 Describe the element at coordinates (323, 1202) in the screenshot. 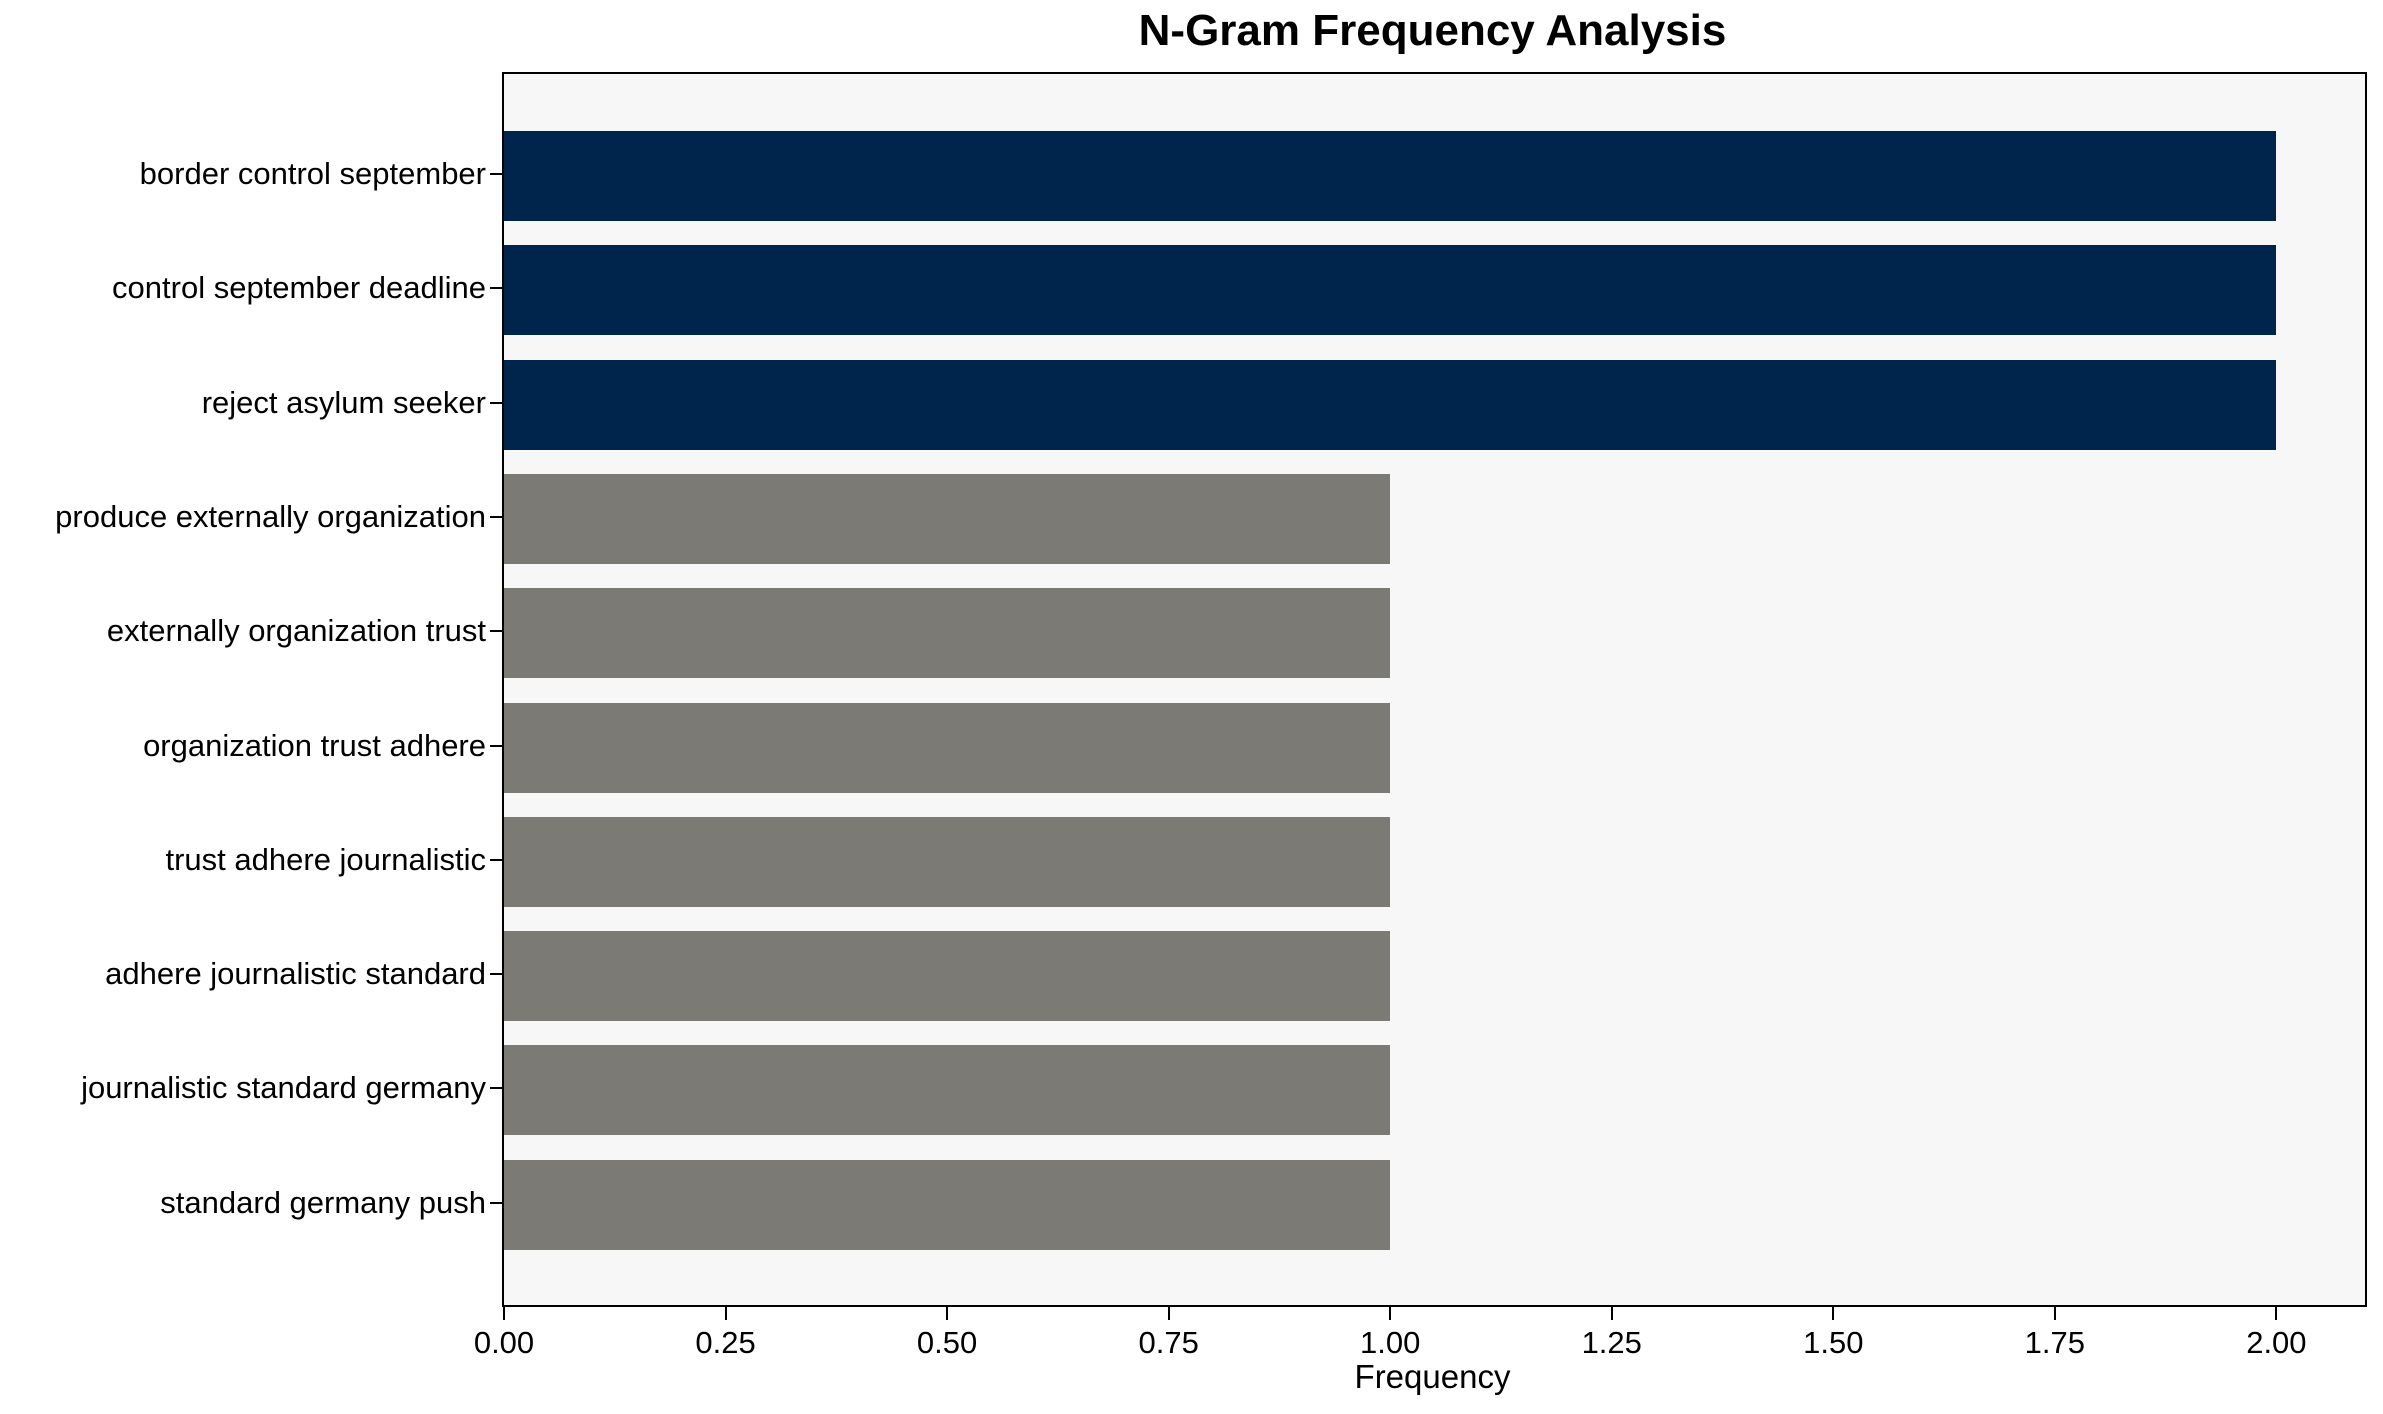

I see `y-tick-label: standard germany push` at that location.